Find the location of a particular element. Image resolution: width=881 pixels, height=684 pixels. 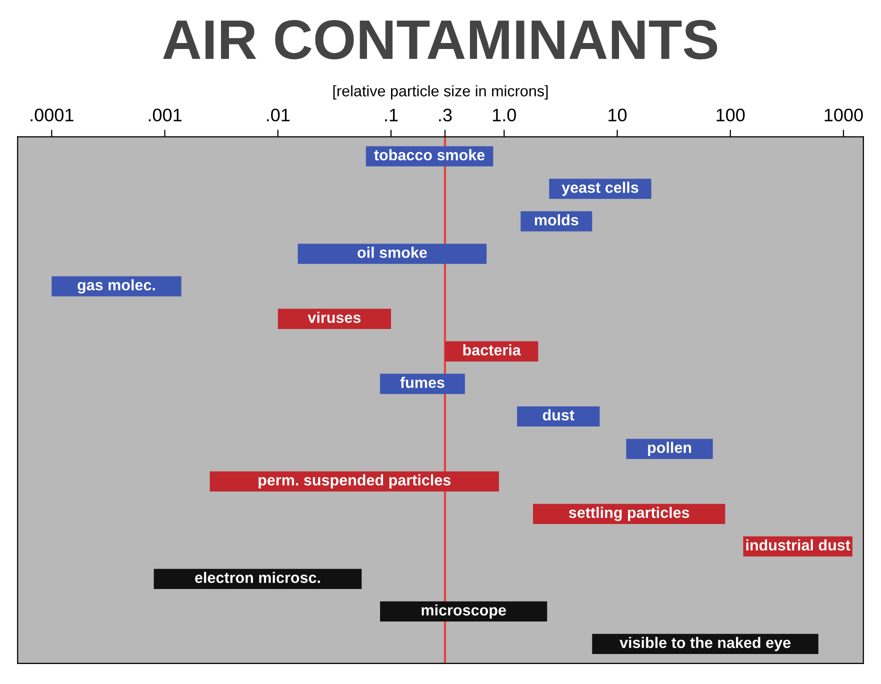

y-tick-label: perm. suspended particles is located at coordinates (354, 481).